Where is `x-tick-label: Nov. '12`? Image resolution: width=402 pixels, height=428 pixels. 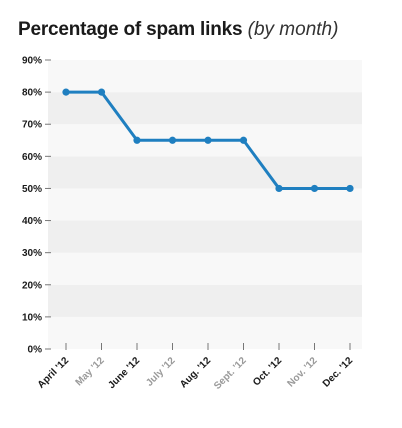 x-tick-label: Nov. '12 is located at coordinates (303, 372).